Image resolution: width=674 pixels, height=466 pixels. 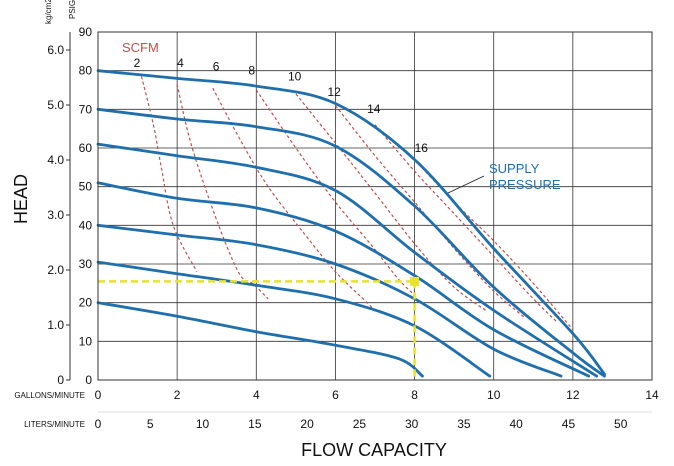 What do you see at coordinates (295, 76) in the screenshot?
I see `scfm-curve-label-10: 10` at bounding box center [295, 76].